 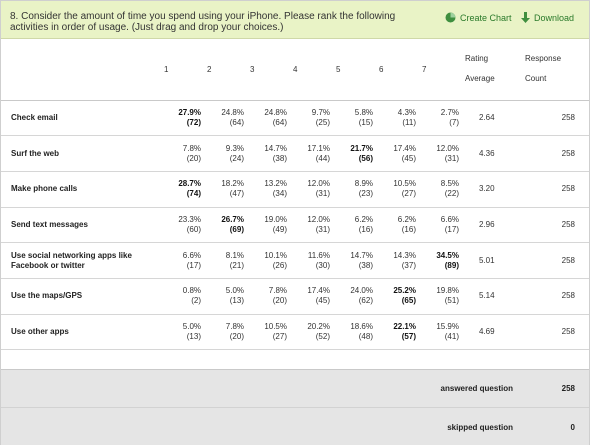 What do you see at coordinates (82, 153) in the screenshot?
I see `row-label: Surf the web` at bounding box center [82, 153].